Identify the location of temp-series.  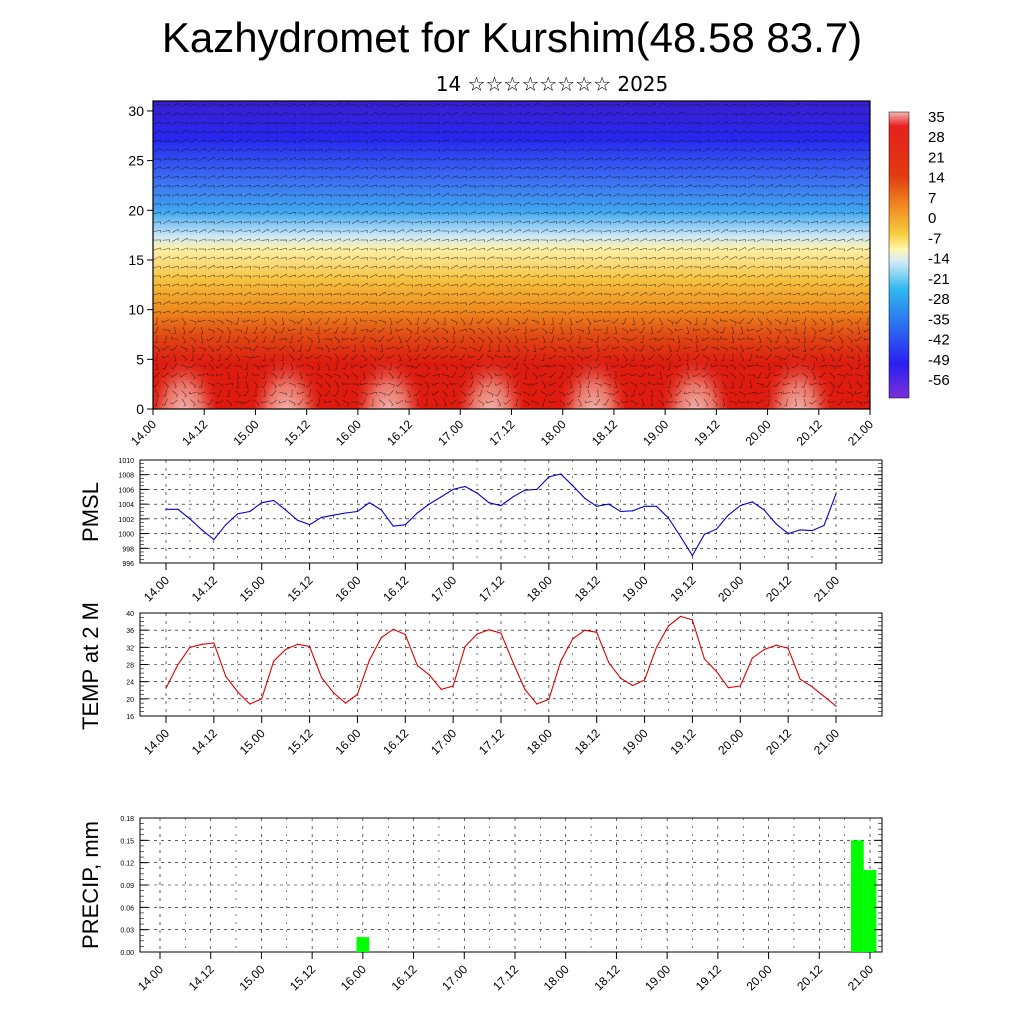
(501, 661).